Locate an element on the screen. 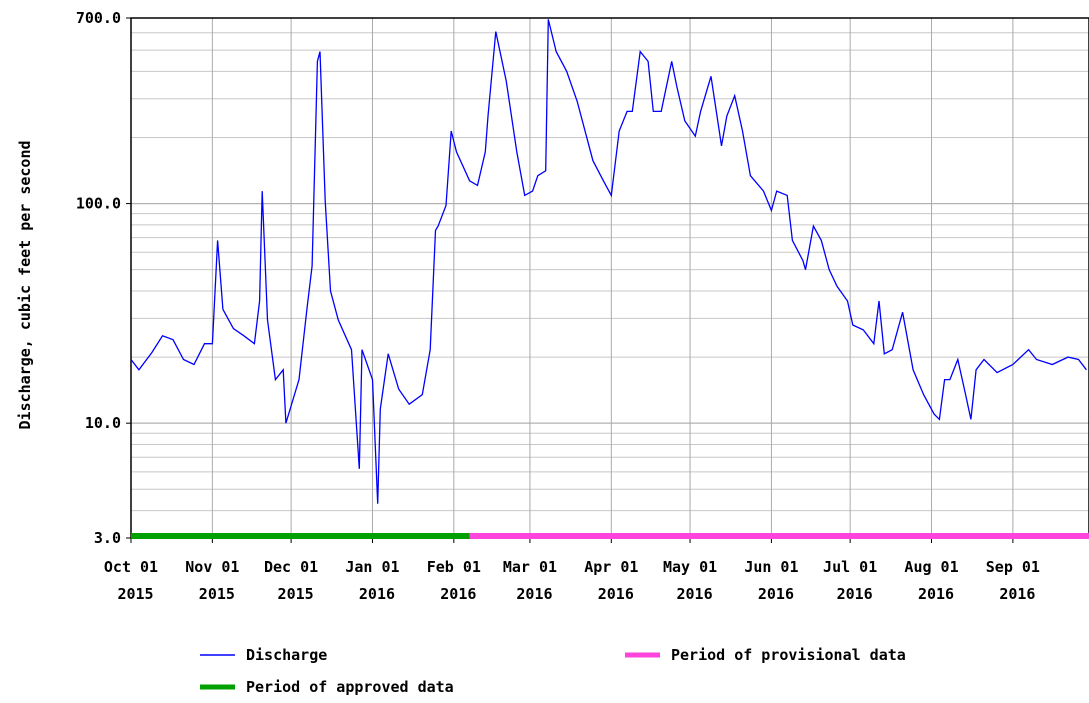 Image resolution: width=1089 pixels, height=703 pixels. legend-label: Period of approved data is located at coordinates (350, 687).